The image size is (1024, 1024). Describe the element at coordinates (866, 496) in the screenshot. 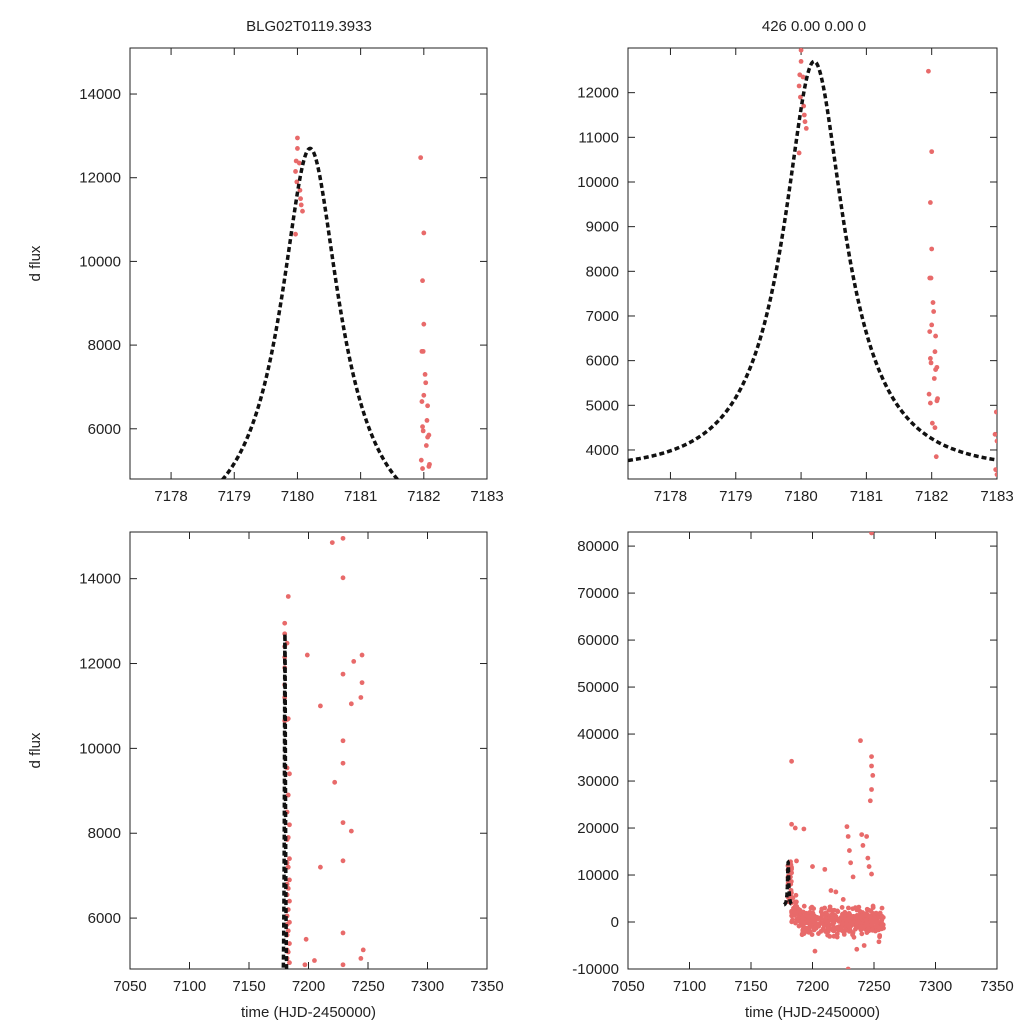

I see `x-tick-label: 7181` at that location.